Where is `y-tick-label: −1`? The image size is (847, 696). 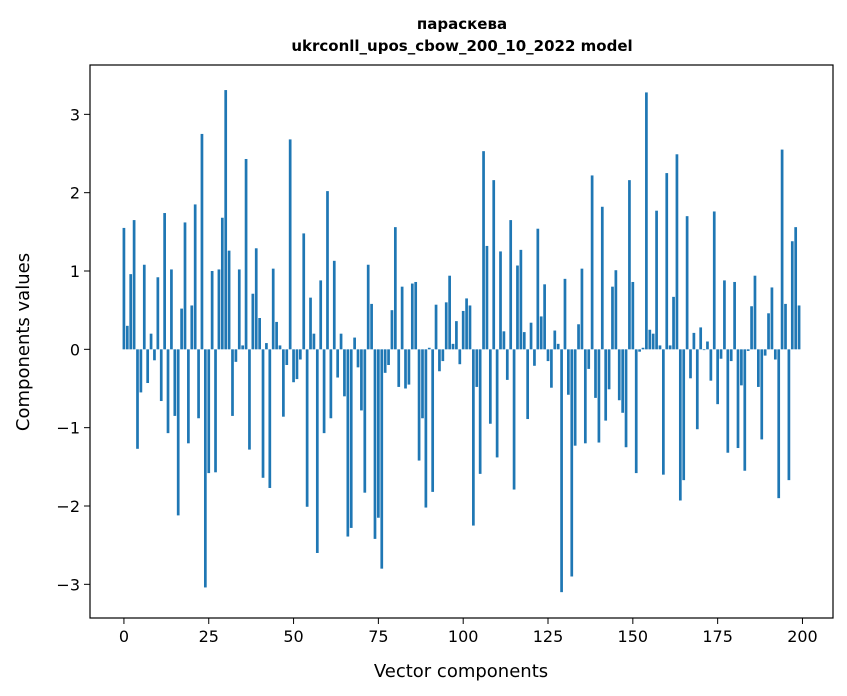
y-tick-label: −1 is located at coordinates (68, 428).